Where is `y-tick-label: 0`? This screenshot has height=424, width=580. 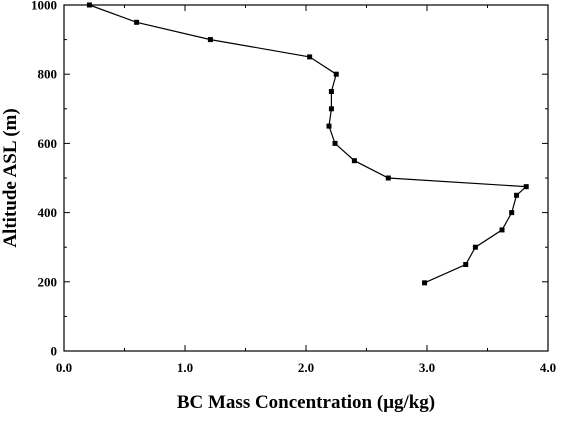 y-tick-label: 0 is located at coordinates (54, 351).